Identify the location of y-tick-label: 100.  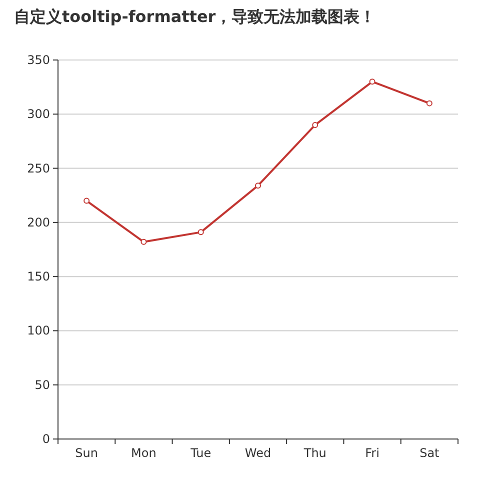
(38, 331).